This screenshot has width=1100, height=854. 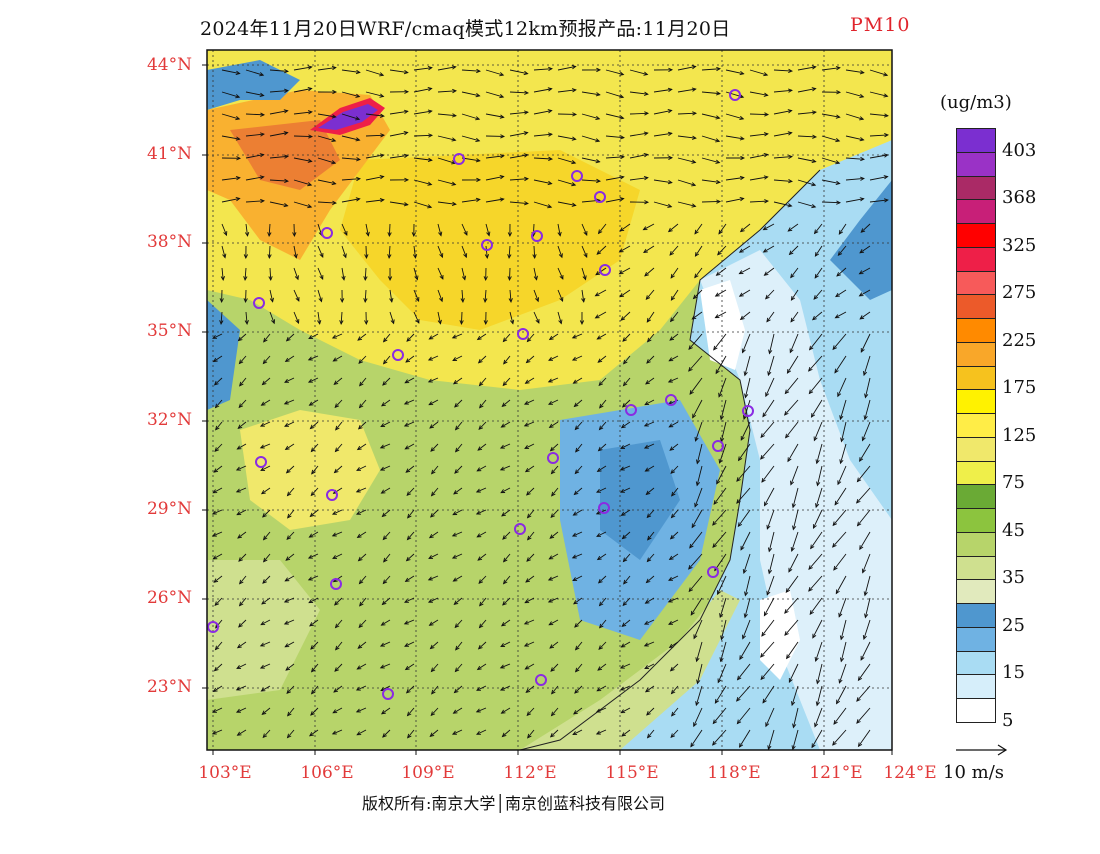 What do you see at coordinates (327, 773) in the screenshot?
I see `lon-label-106: 106°E` at bounding box center [327, 773].